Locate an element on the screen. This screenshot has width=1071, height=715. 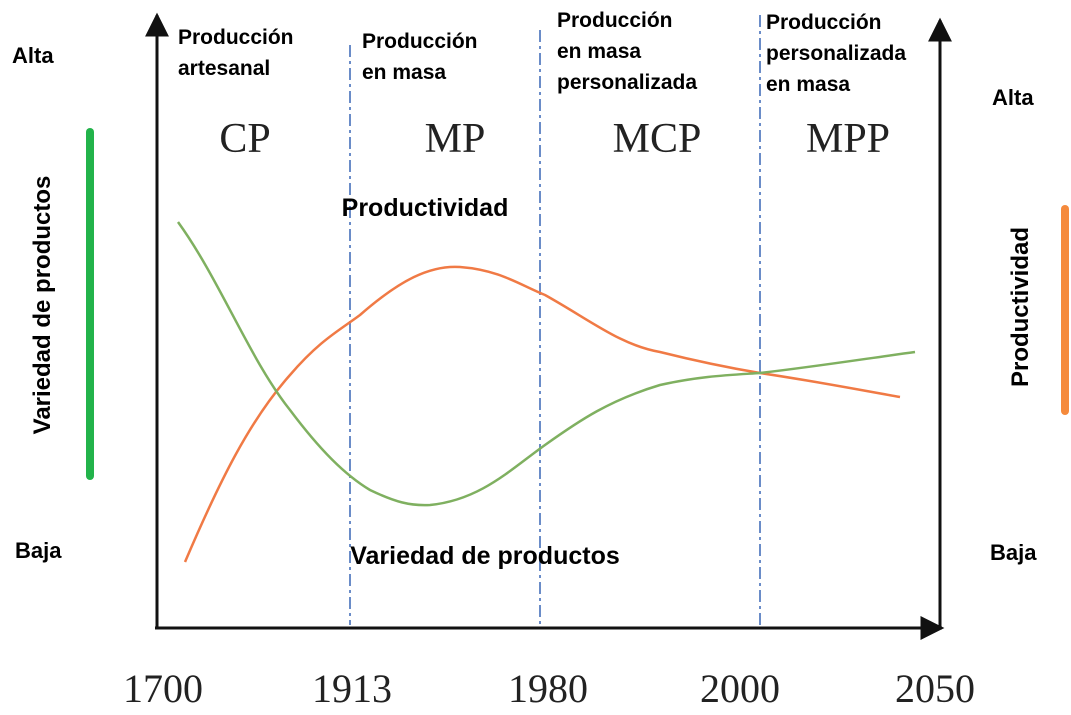
axis-label: Variedad de productos is located at coordinates (42, 305).